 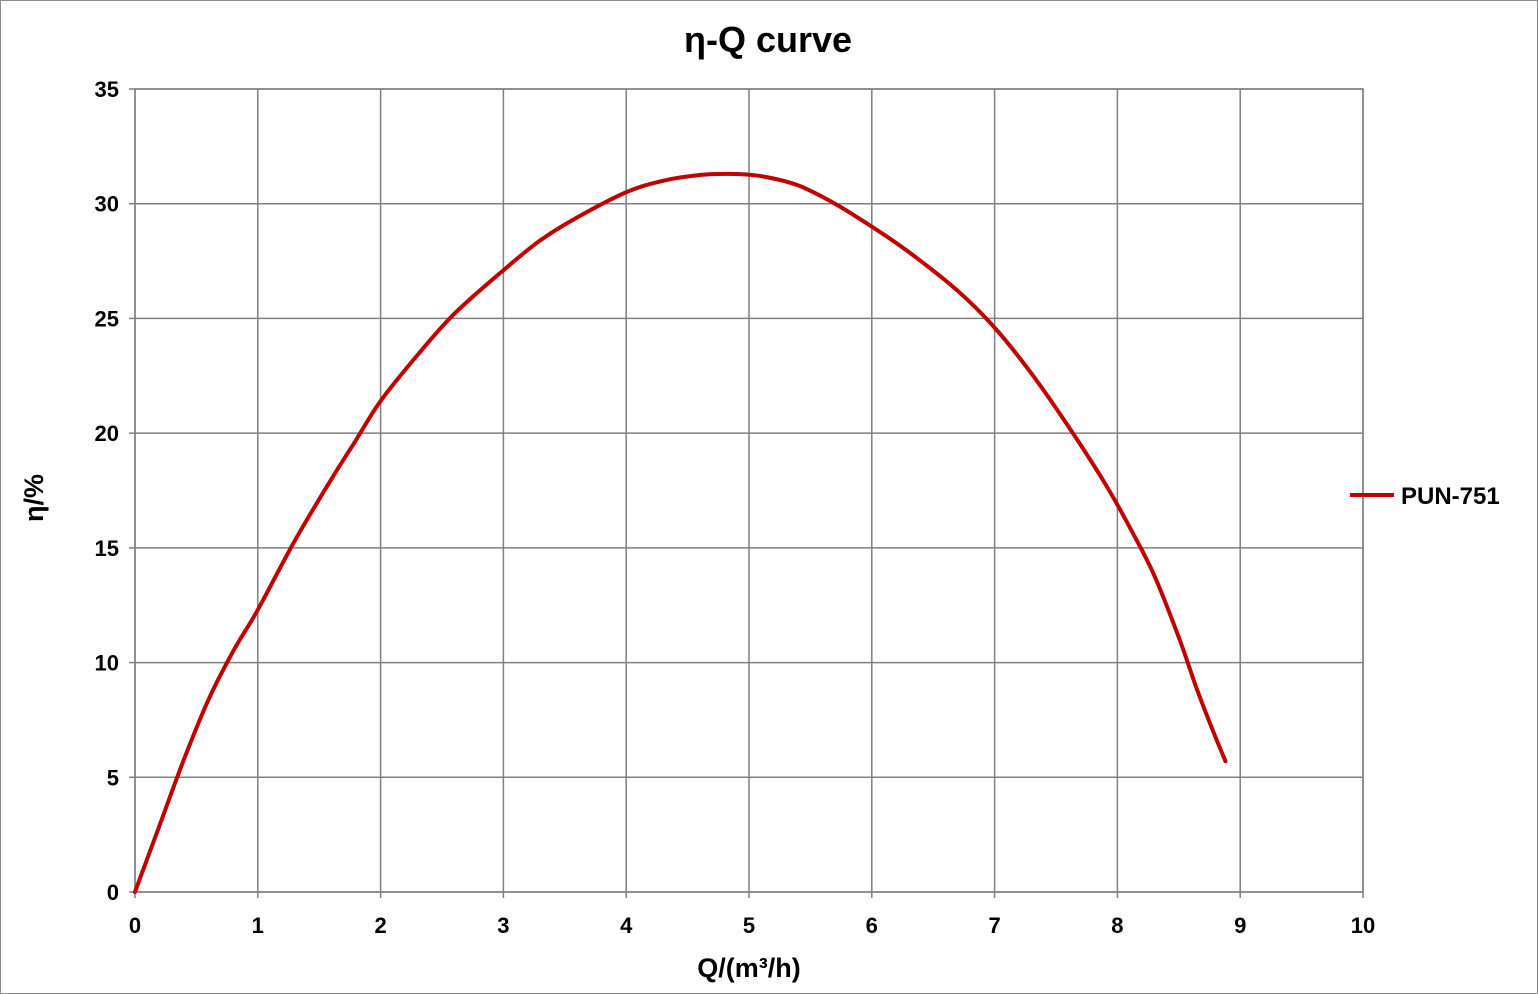 What do you see at coordinates (258, 925) in the screenshot?
I see `x-tick-label: 1` at bounding box center [258, 925].